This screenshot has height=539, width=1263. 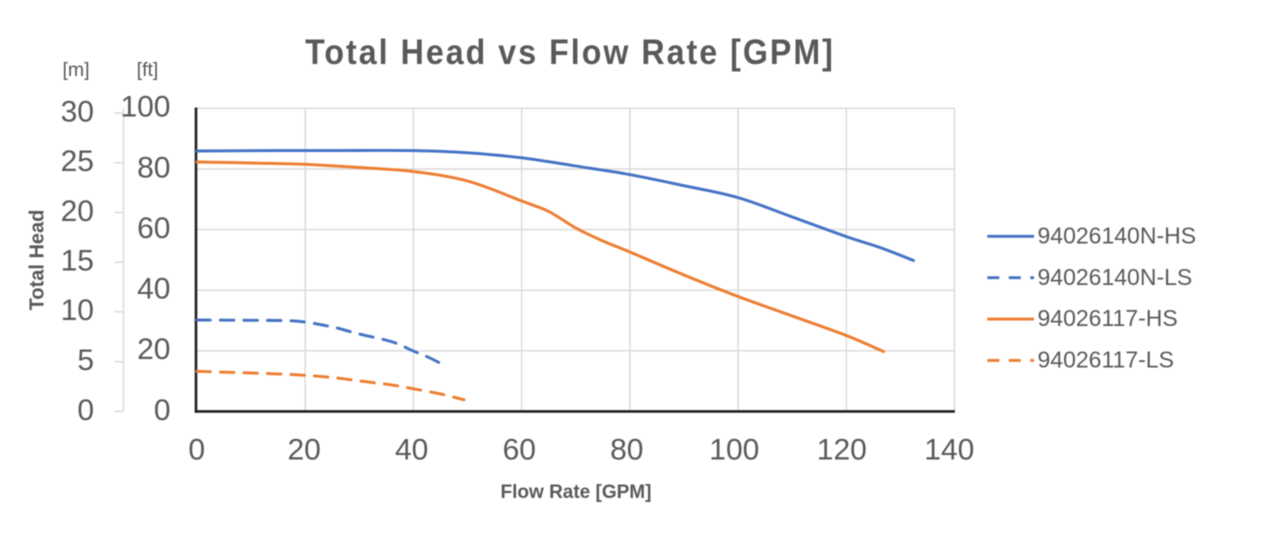 I want to click on svg-text: Total Head vs Flow Rate [GPM], so click(x=570, y=53).